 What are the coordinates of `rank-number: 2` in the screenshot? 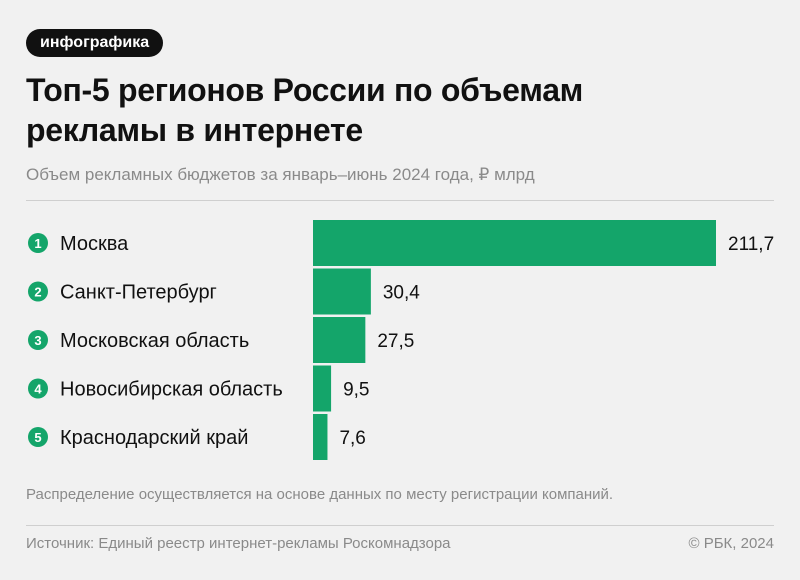 It's located at (37, 292).